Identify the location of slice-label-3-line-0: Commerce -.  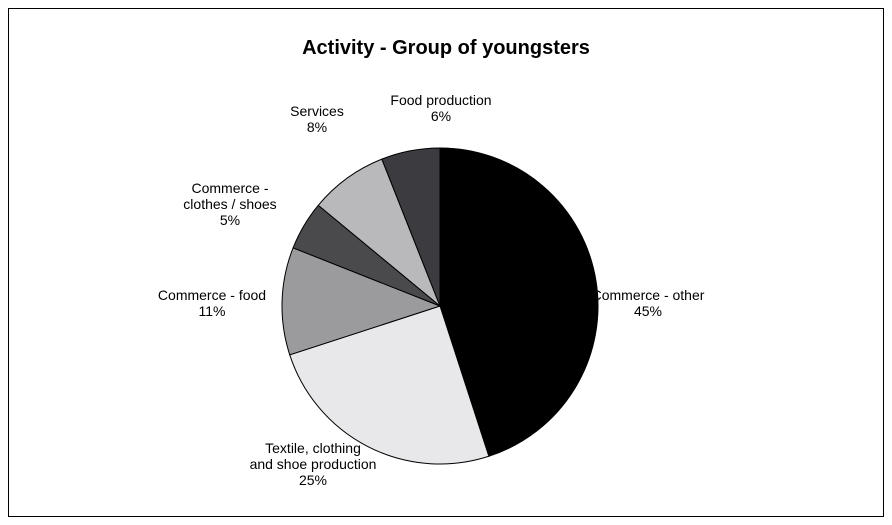
(229, 188).